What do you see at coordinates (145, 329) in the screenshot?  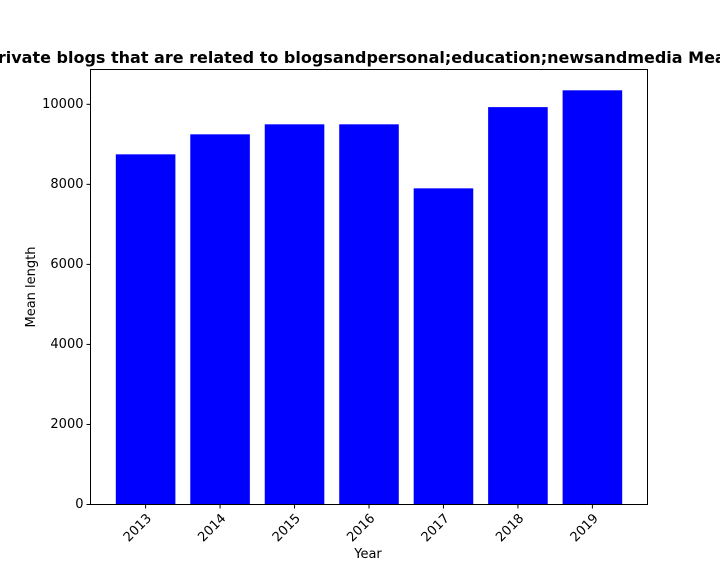 I see `bar-2013` at bounding box center [145, 329].